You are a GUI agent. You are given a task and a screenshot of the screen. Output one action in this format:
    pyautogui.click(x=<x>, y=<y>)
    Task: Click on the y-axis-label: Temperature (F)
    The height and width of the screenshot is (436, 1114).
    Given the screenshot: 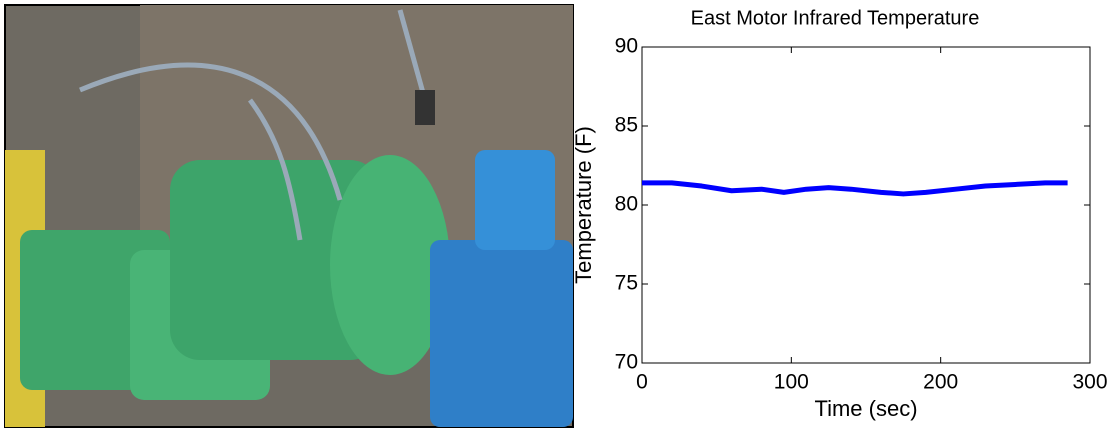 What is the action you would take?
    pyautogui.click(x=583, y=205)
    